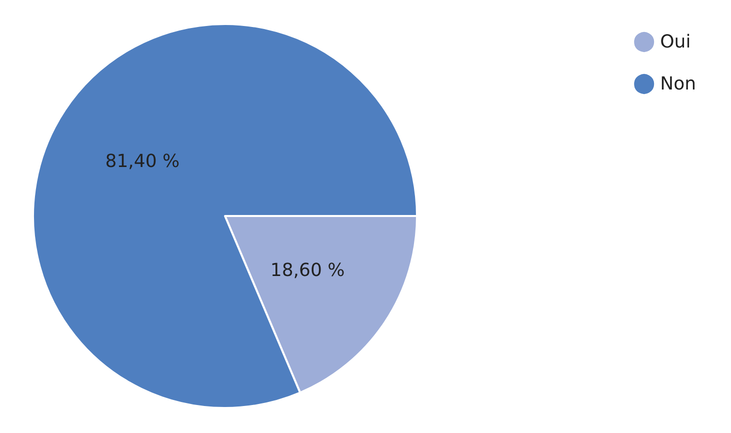 The width and height of the screenshot is (731, 433). I want to click on data-label: 18,60 %, so click(307, 271).